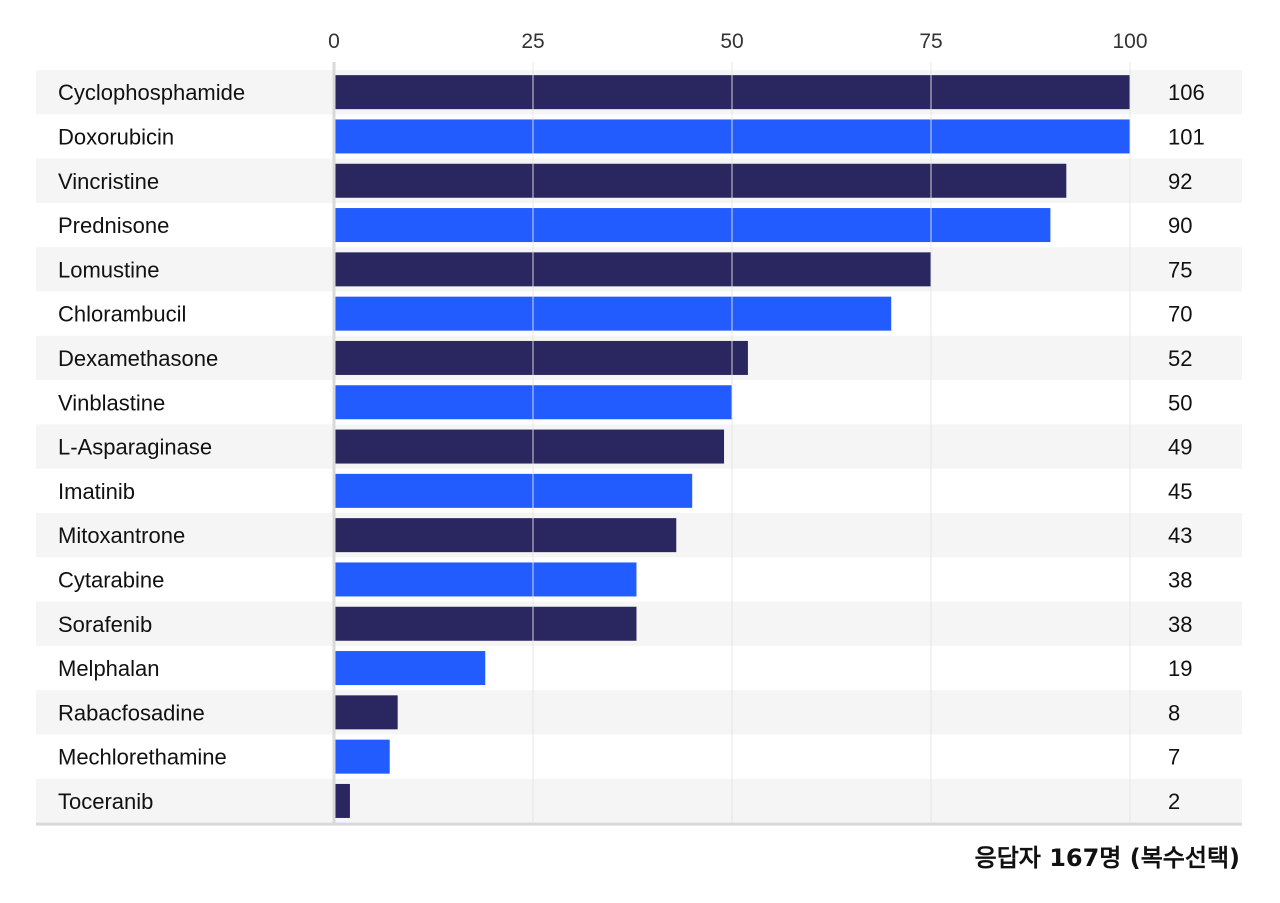 This screenshot has height=903, width=1280. Describe the element at coordinates (334, 41) in the screenshot. I see `x-tick-label: 0` at that location.